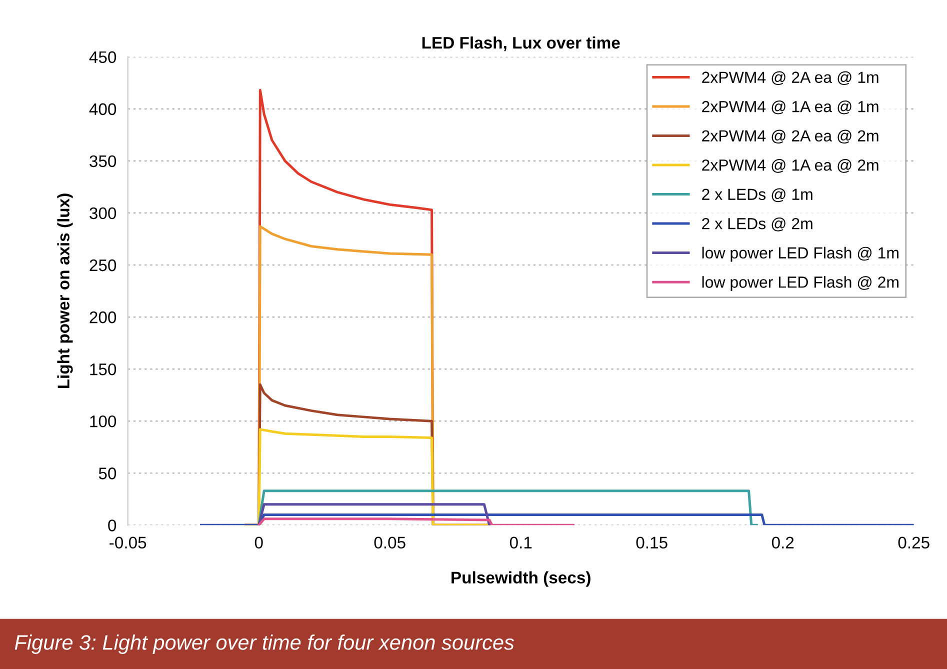 Image resolution: width=947 pixels, height=669 pixels. Describe the element at coordinates (800, 254) in the screenshot. I see `legend-label: low power LED Flash @ 1m` at that location.